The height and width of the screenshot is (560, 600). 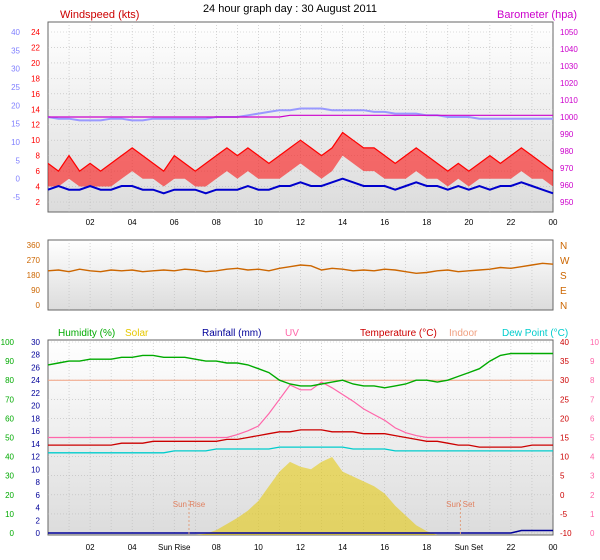 I want to click on wind-tick-label: 14, so click(x=35, y=109).